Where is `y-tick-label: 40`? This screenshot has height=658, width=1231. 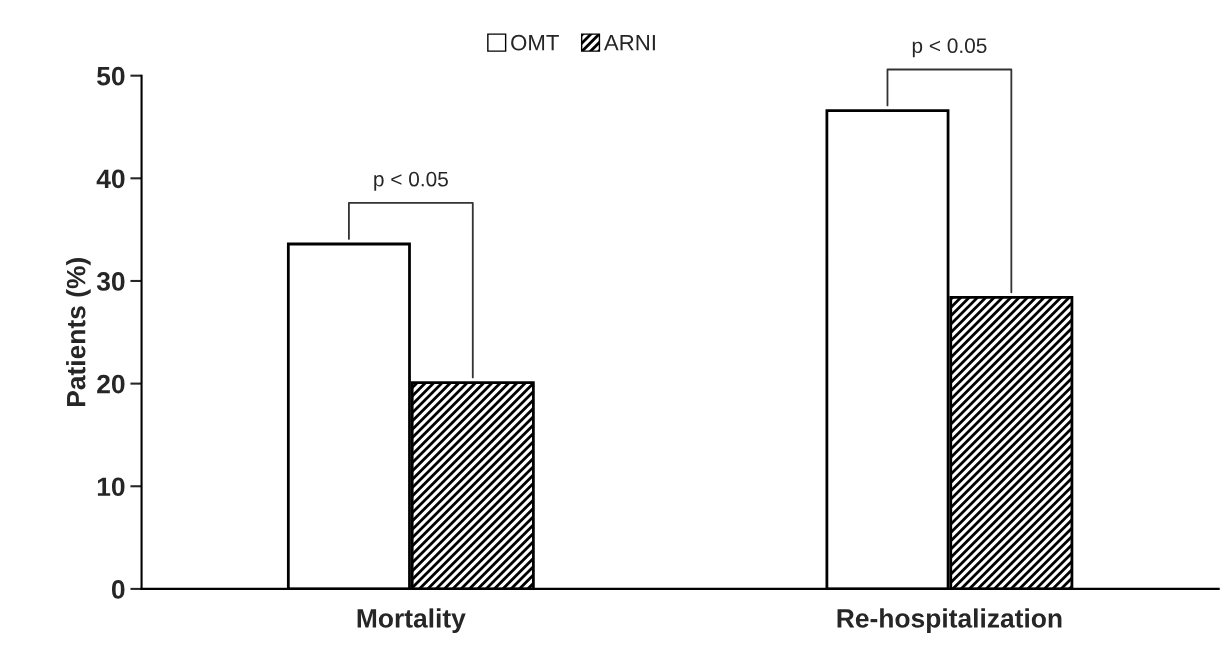
y-tick-label: 40 is located at coordinates (110, 179).